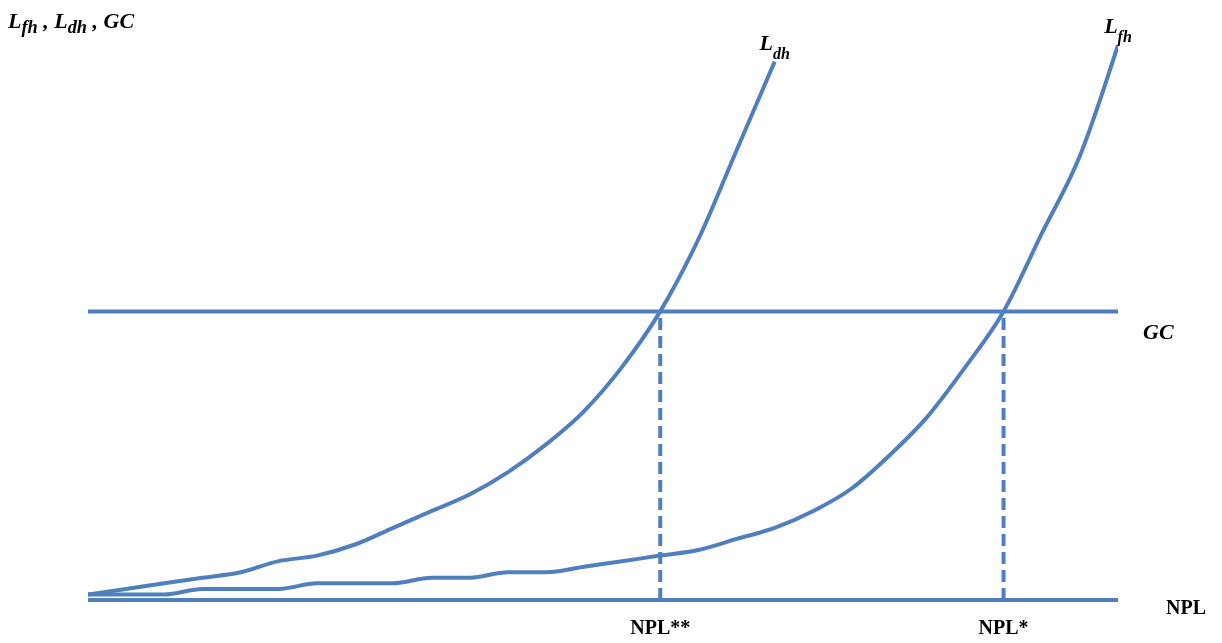 Image resolution: width=1222 pixels, height=643 pixels. Describe the element at coordinates (774, 45) in the screenshot. I see `series-label: L$_{dh}$` at that location.